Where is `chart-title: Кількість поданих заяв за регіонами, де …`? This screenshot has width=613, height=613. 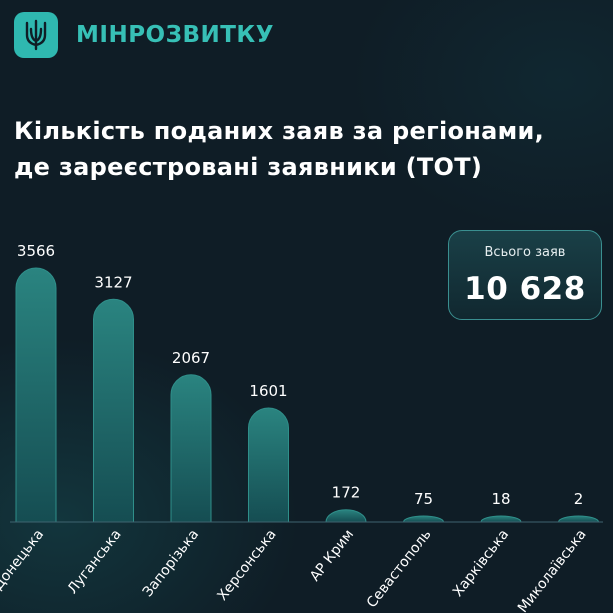
chart-title: Кількість поданих заяв за регіонами, де … is located at coordinates (309, 149).